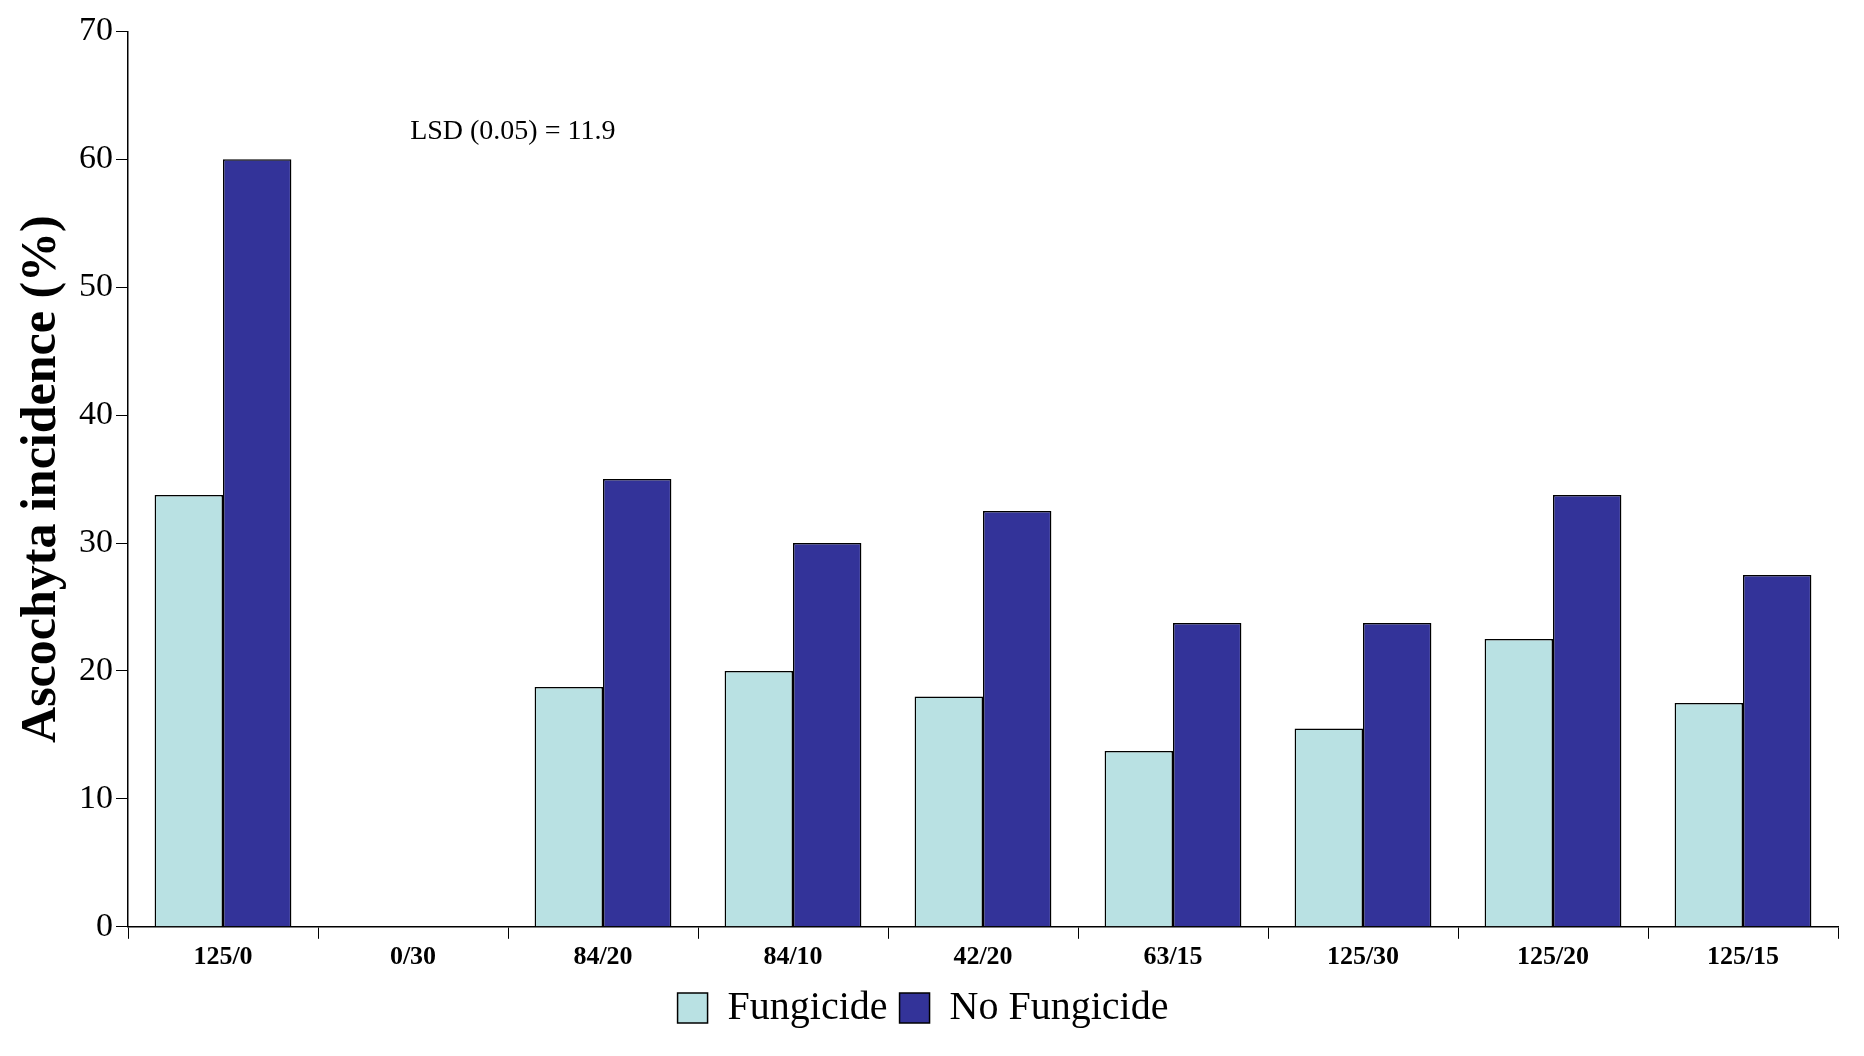  I want to click on x-tick-label: 63/15, so click(1173, 956).